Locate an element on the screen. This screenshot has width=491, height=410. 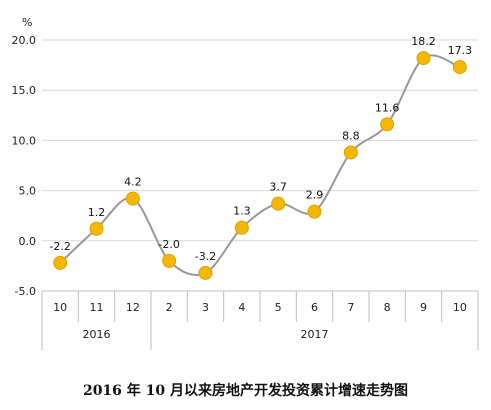
x-tick-label: 7 is located at coordinates (350, 307).